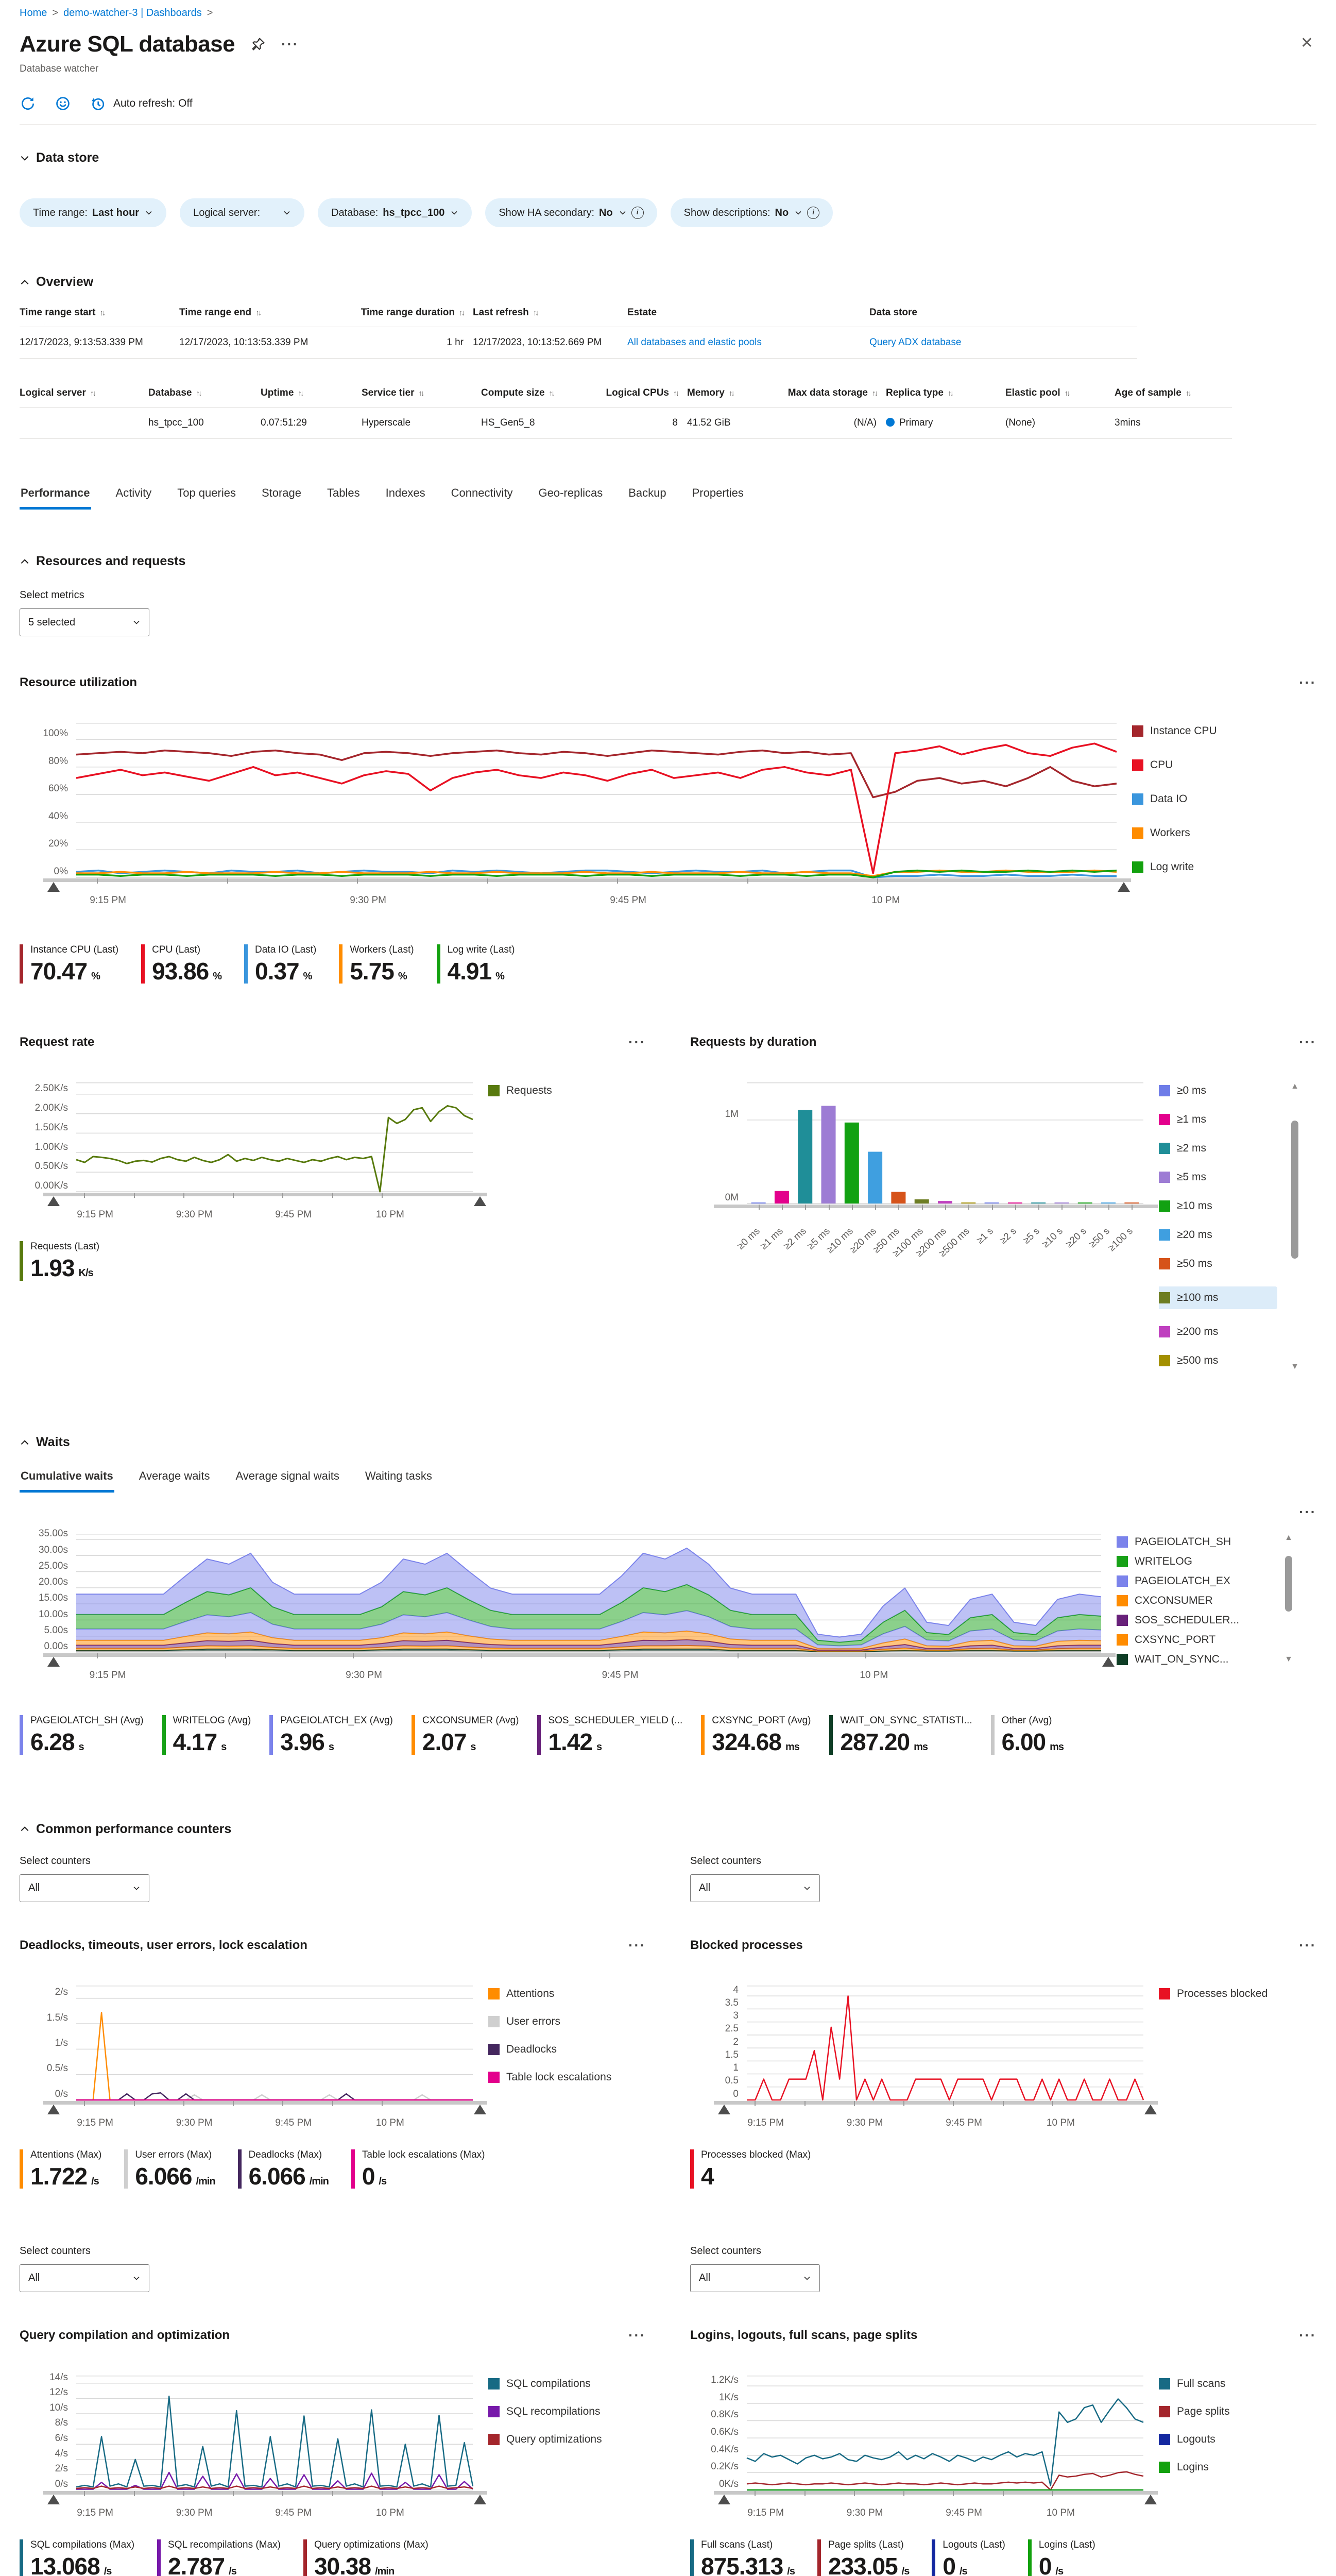 Image resolution: width=1336 pixels, height=2576 pixels. Describe the element at coordinates (668, 157) in the screenshot. I see `section-data-store: Data store` at that location.